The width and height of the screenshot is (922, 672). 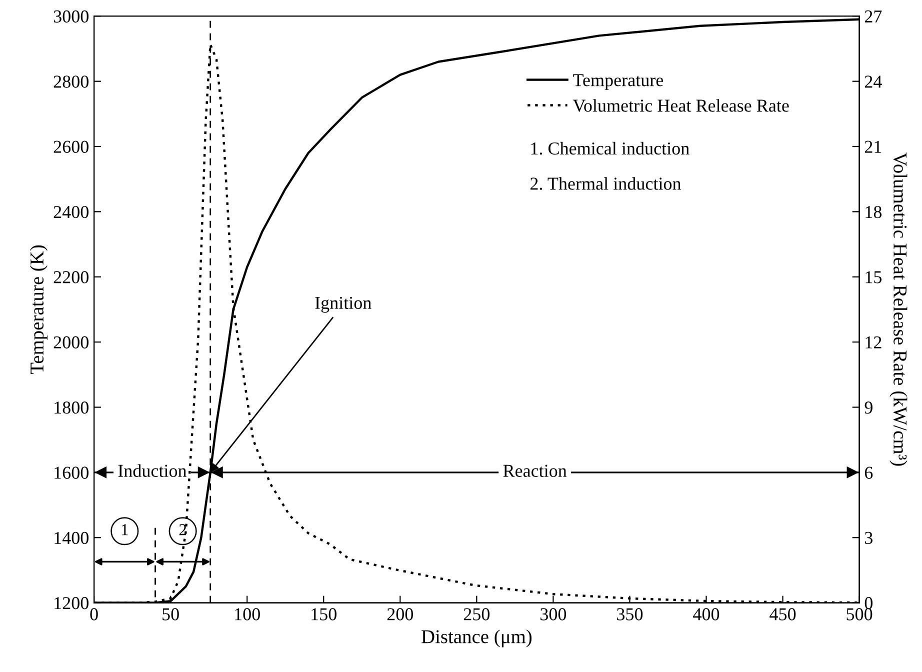 What do you see at coordinates (94, 614) in the screenshot?
I see `x-tick-label: 0` at bounding box center [94, 614].